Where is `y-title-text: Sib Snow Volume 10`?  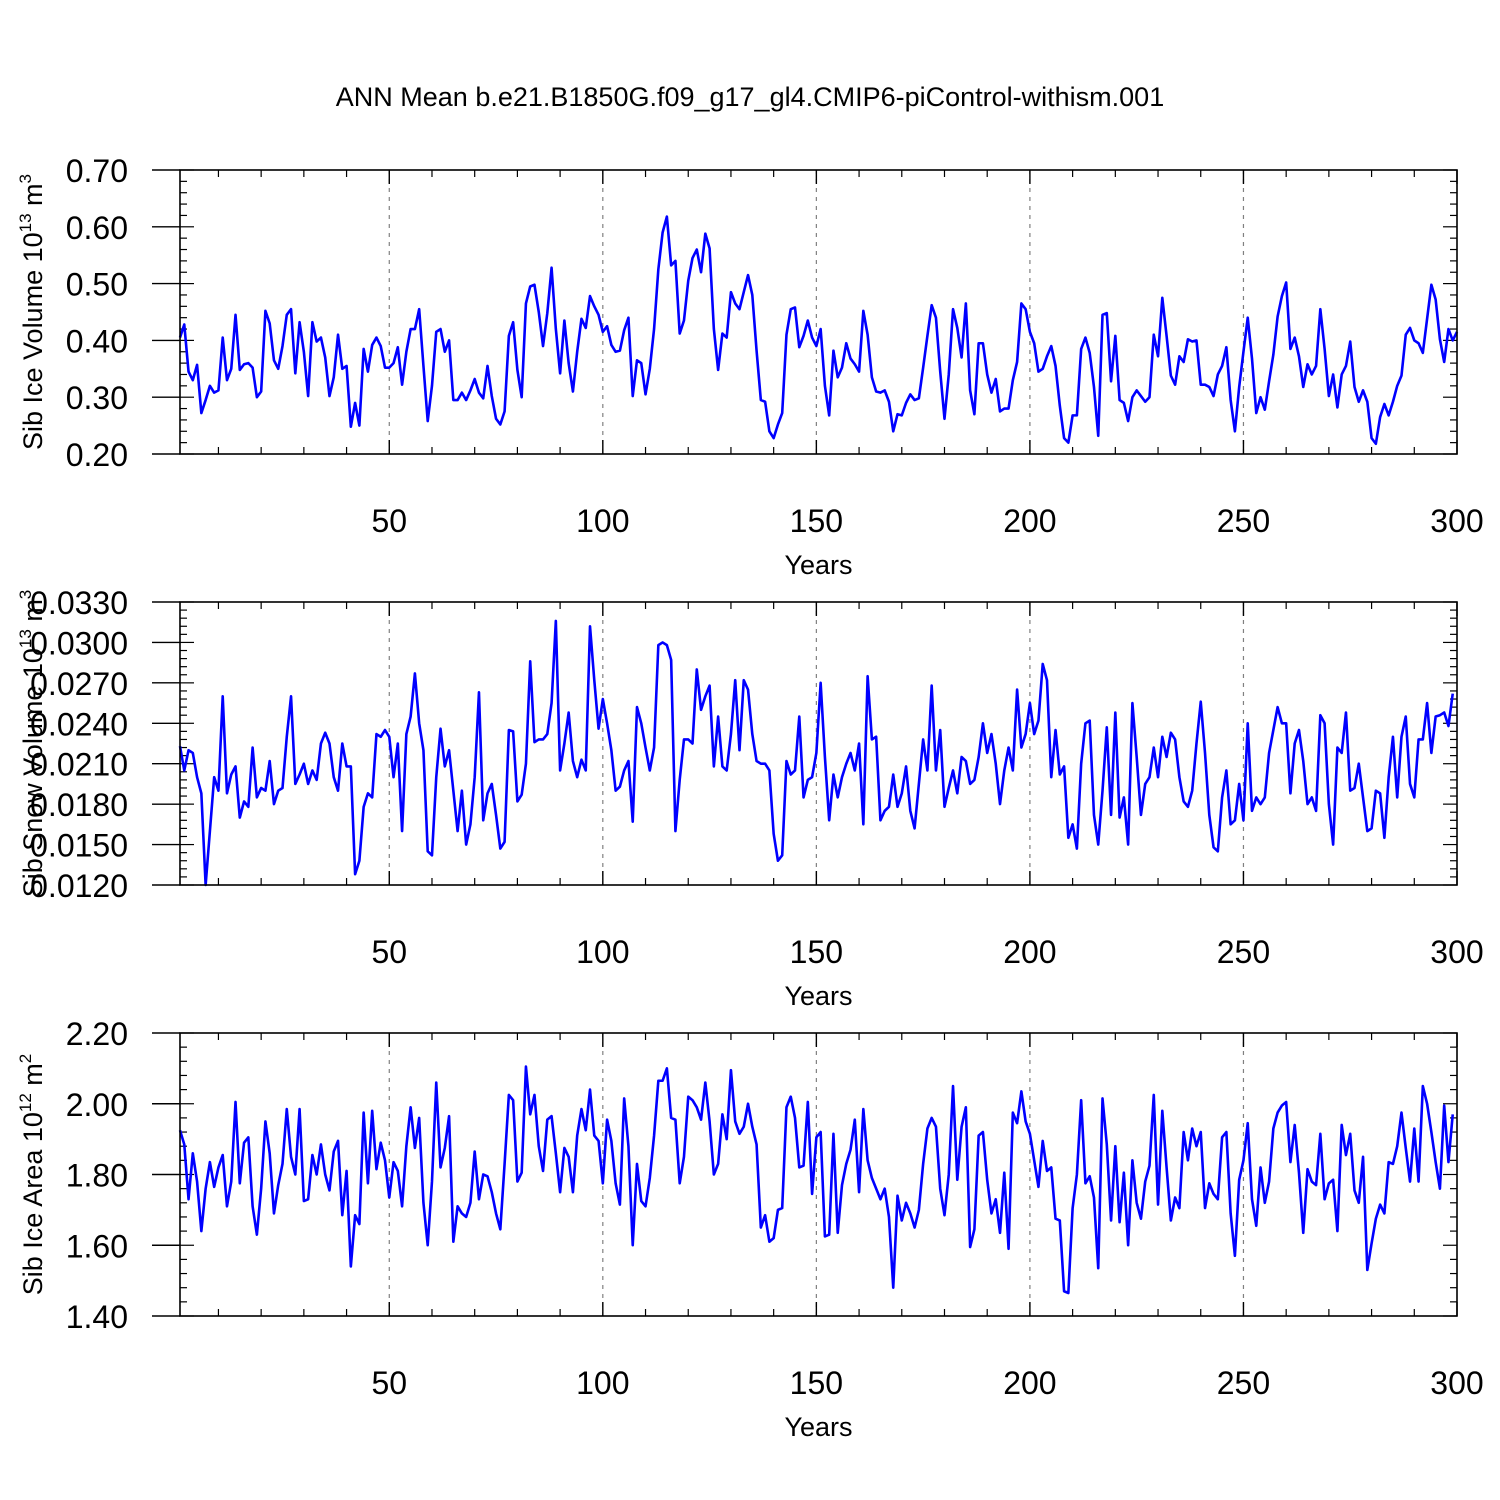
y-title-text: Sib Snow Volume 10 is located at coordinates (33, 772).